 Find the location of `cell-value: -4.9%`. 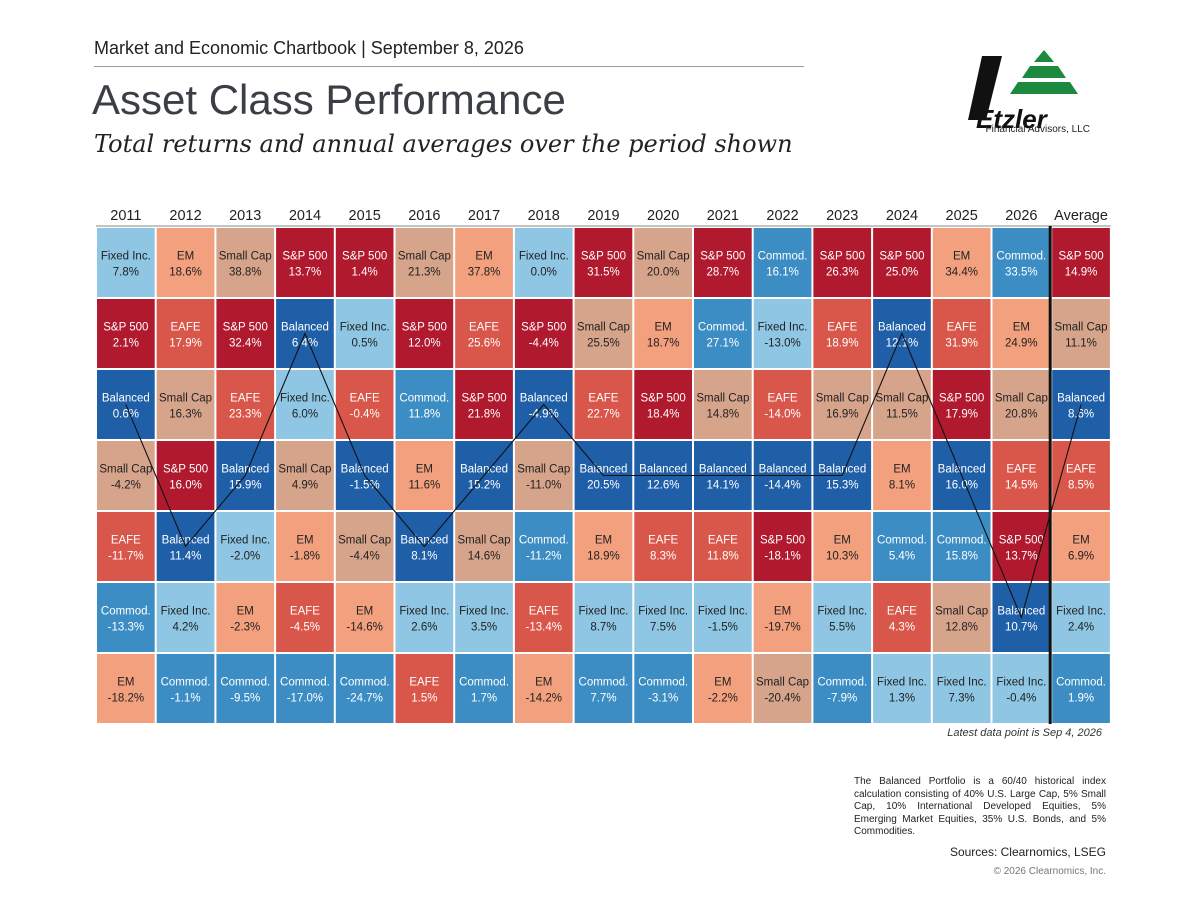

cell-value: -4.9% is located at coordinates (544, 415).